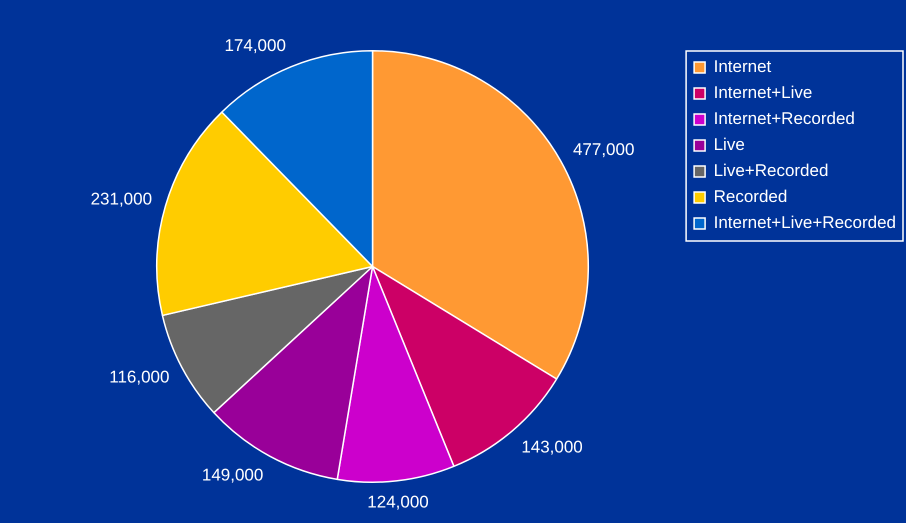 The width and height of the screenshot is (906, 523). What do you see at coordinates (233, 474) in the screenshot?
I see `data-label: 149,000` at bounding box center [233, 474].